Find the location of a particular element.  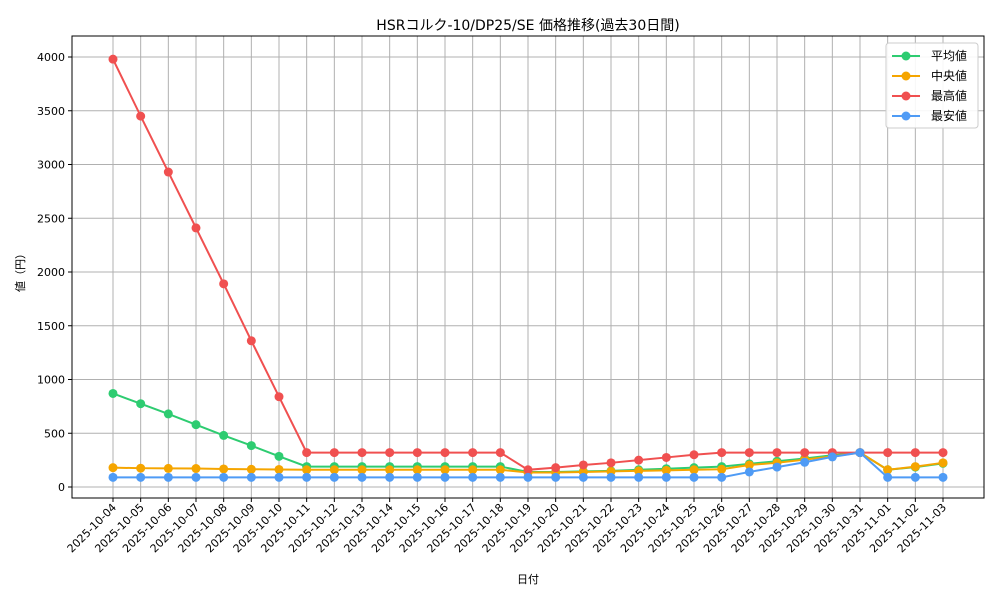

y-tick-label: 1000 is located at coordinates (51, 380).